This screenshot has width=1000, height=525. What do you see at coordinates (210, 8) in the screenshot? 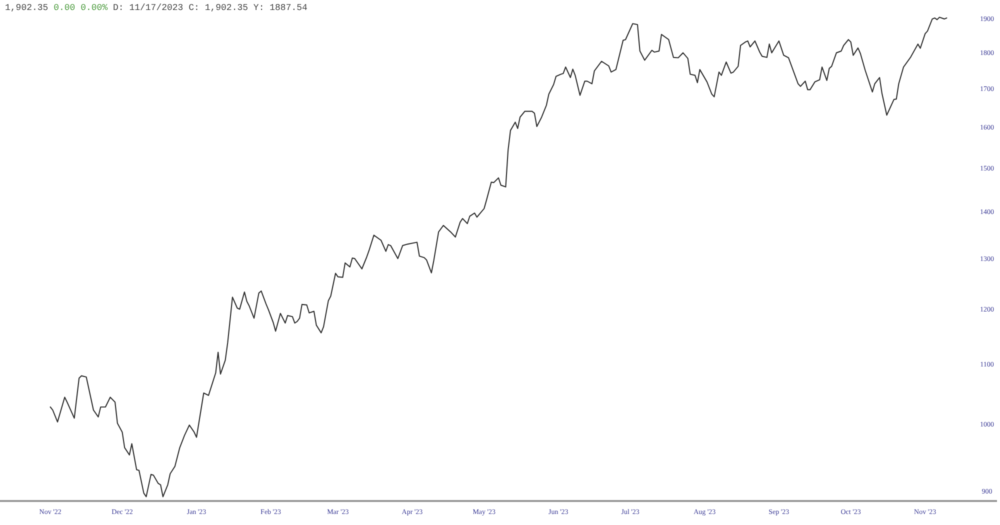
I see `annotation: D: 11/17/2023 C: 1,902.35 Y: 1887.54` at bounding box center [210, 8].